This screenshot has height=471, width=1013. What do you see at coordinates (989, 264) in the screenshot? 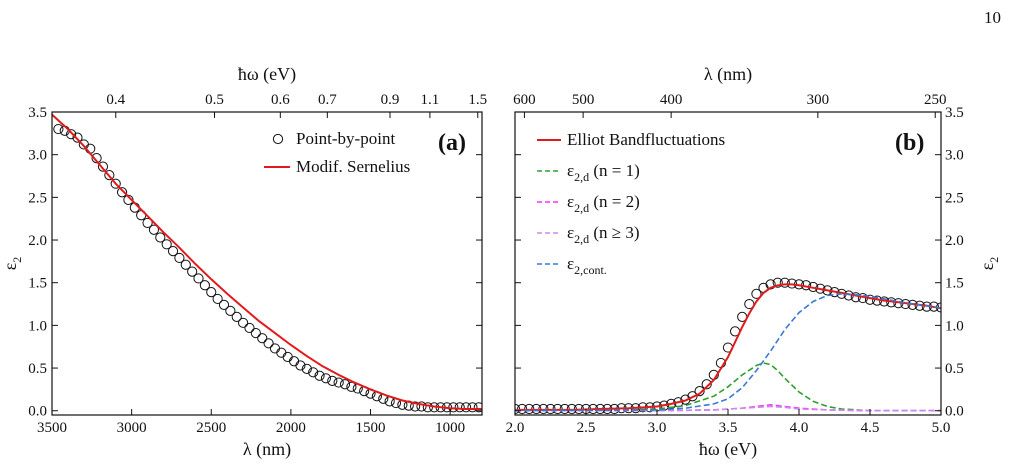
I see `panel-b-ylabel: ε2` at bounding box center [989, 264].